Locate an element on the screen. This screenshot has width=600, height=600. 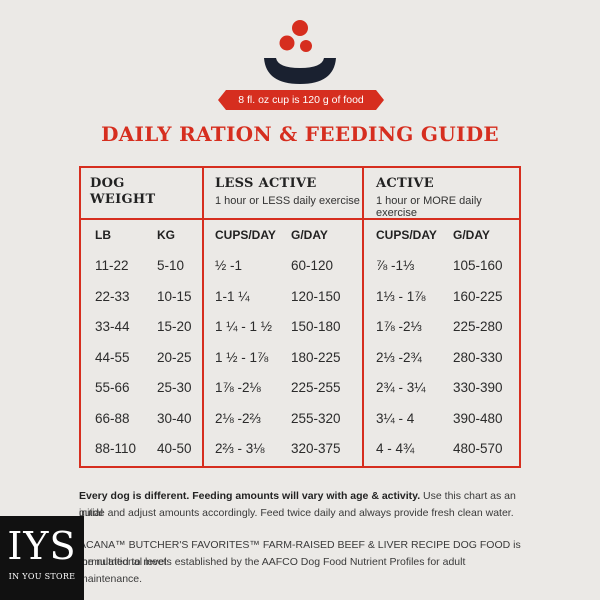
cell-grams-active: 280-330 is located at coordinates (478, 357).